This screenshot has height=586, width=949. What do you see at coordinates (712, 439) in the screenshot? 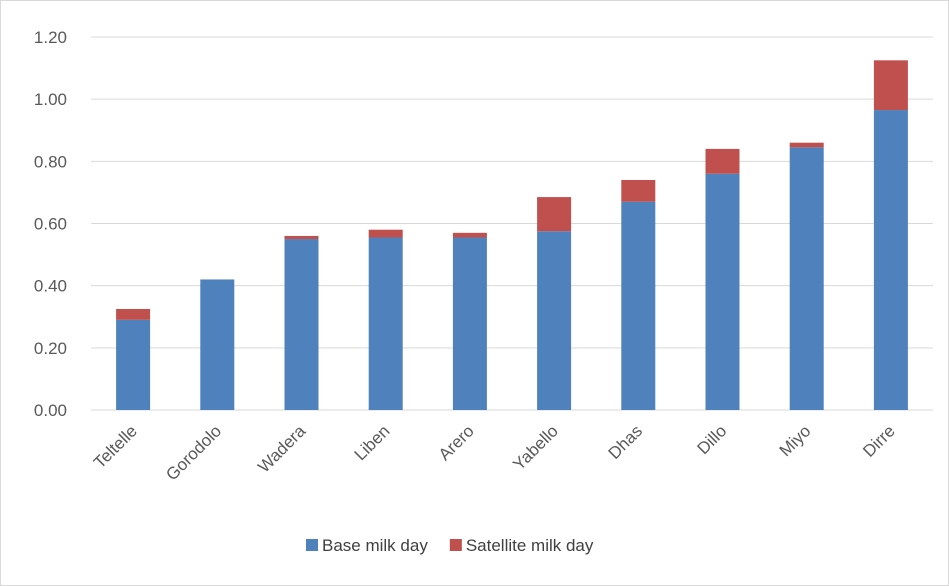
I see `x-tick-label: Dillo` at bounding box center [712, 439].